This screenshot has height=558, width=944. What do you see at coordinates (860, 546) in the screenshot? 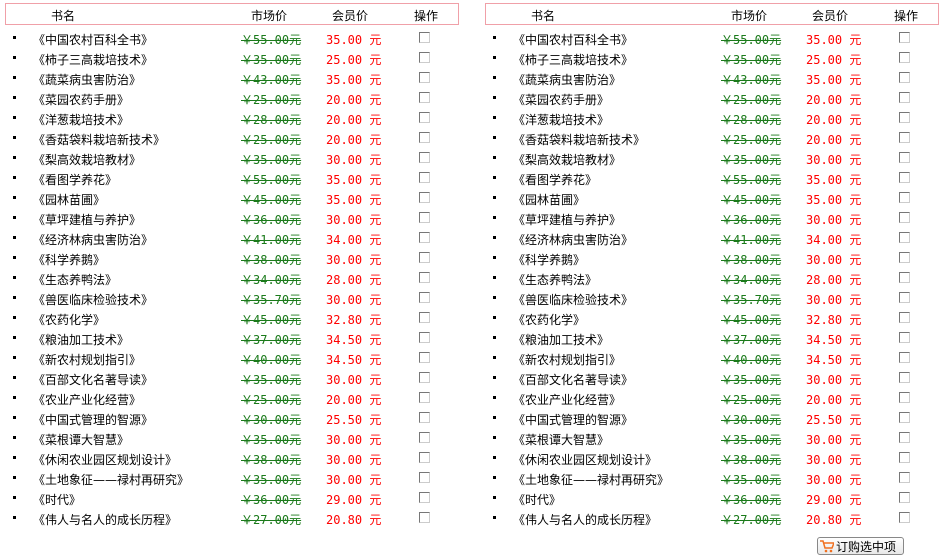
I see `order-selected-button: 订购选中项` at bounding box center [860, 546].